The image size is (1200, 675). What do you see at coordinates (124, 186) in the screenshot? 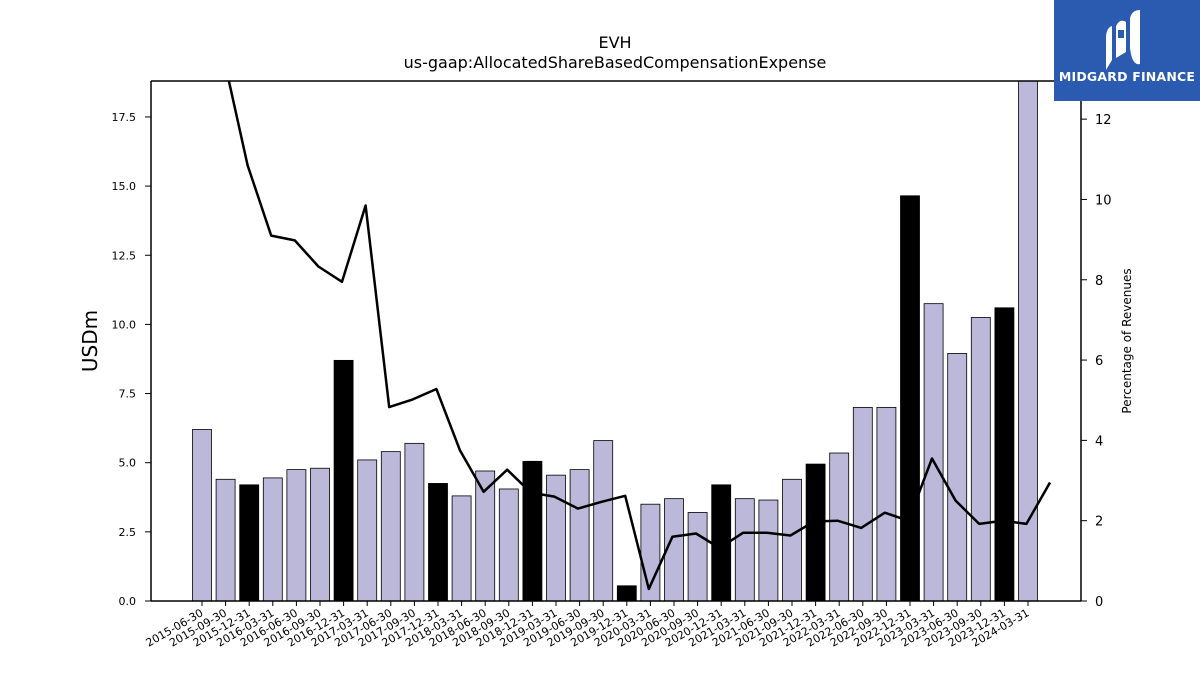
I see `y-tick-label: 15.0` at bounding box center [124, 186].